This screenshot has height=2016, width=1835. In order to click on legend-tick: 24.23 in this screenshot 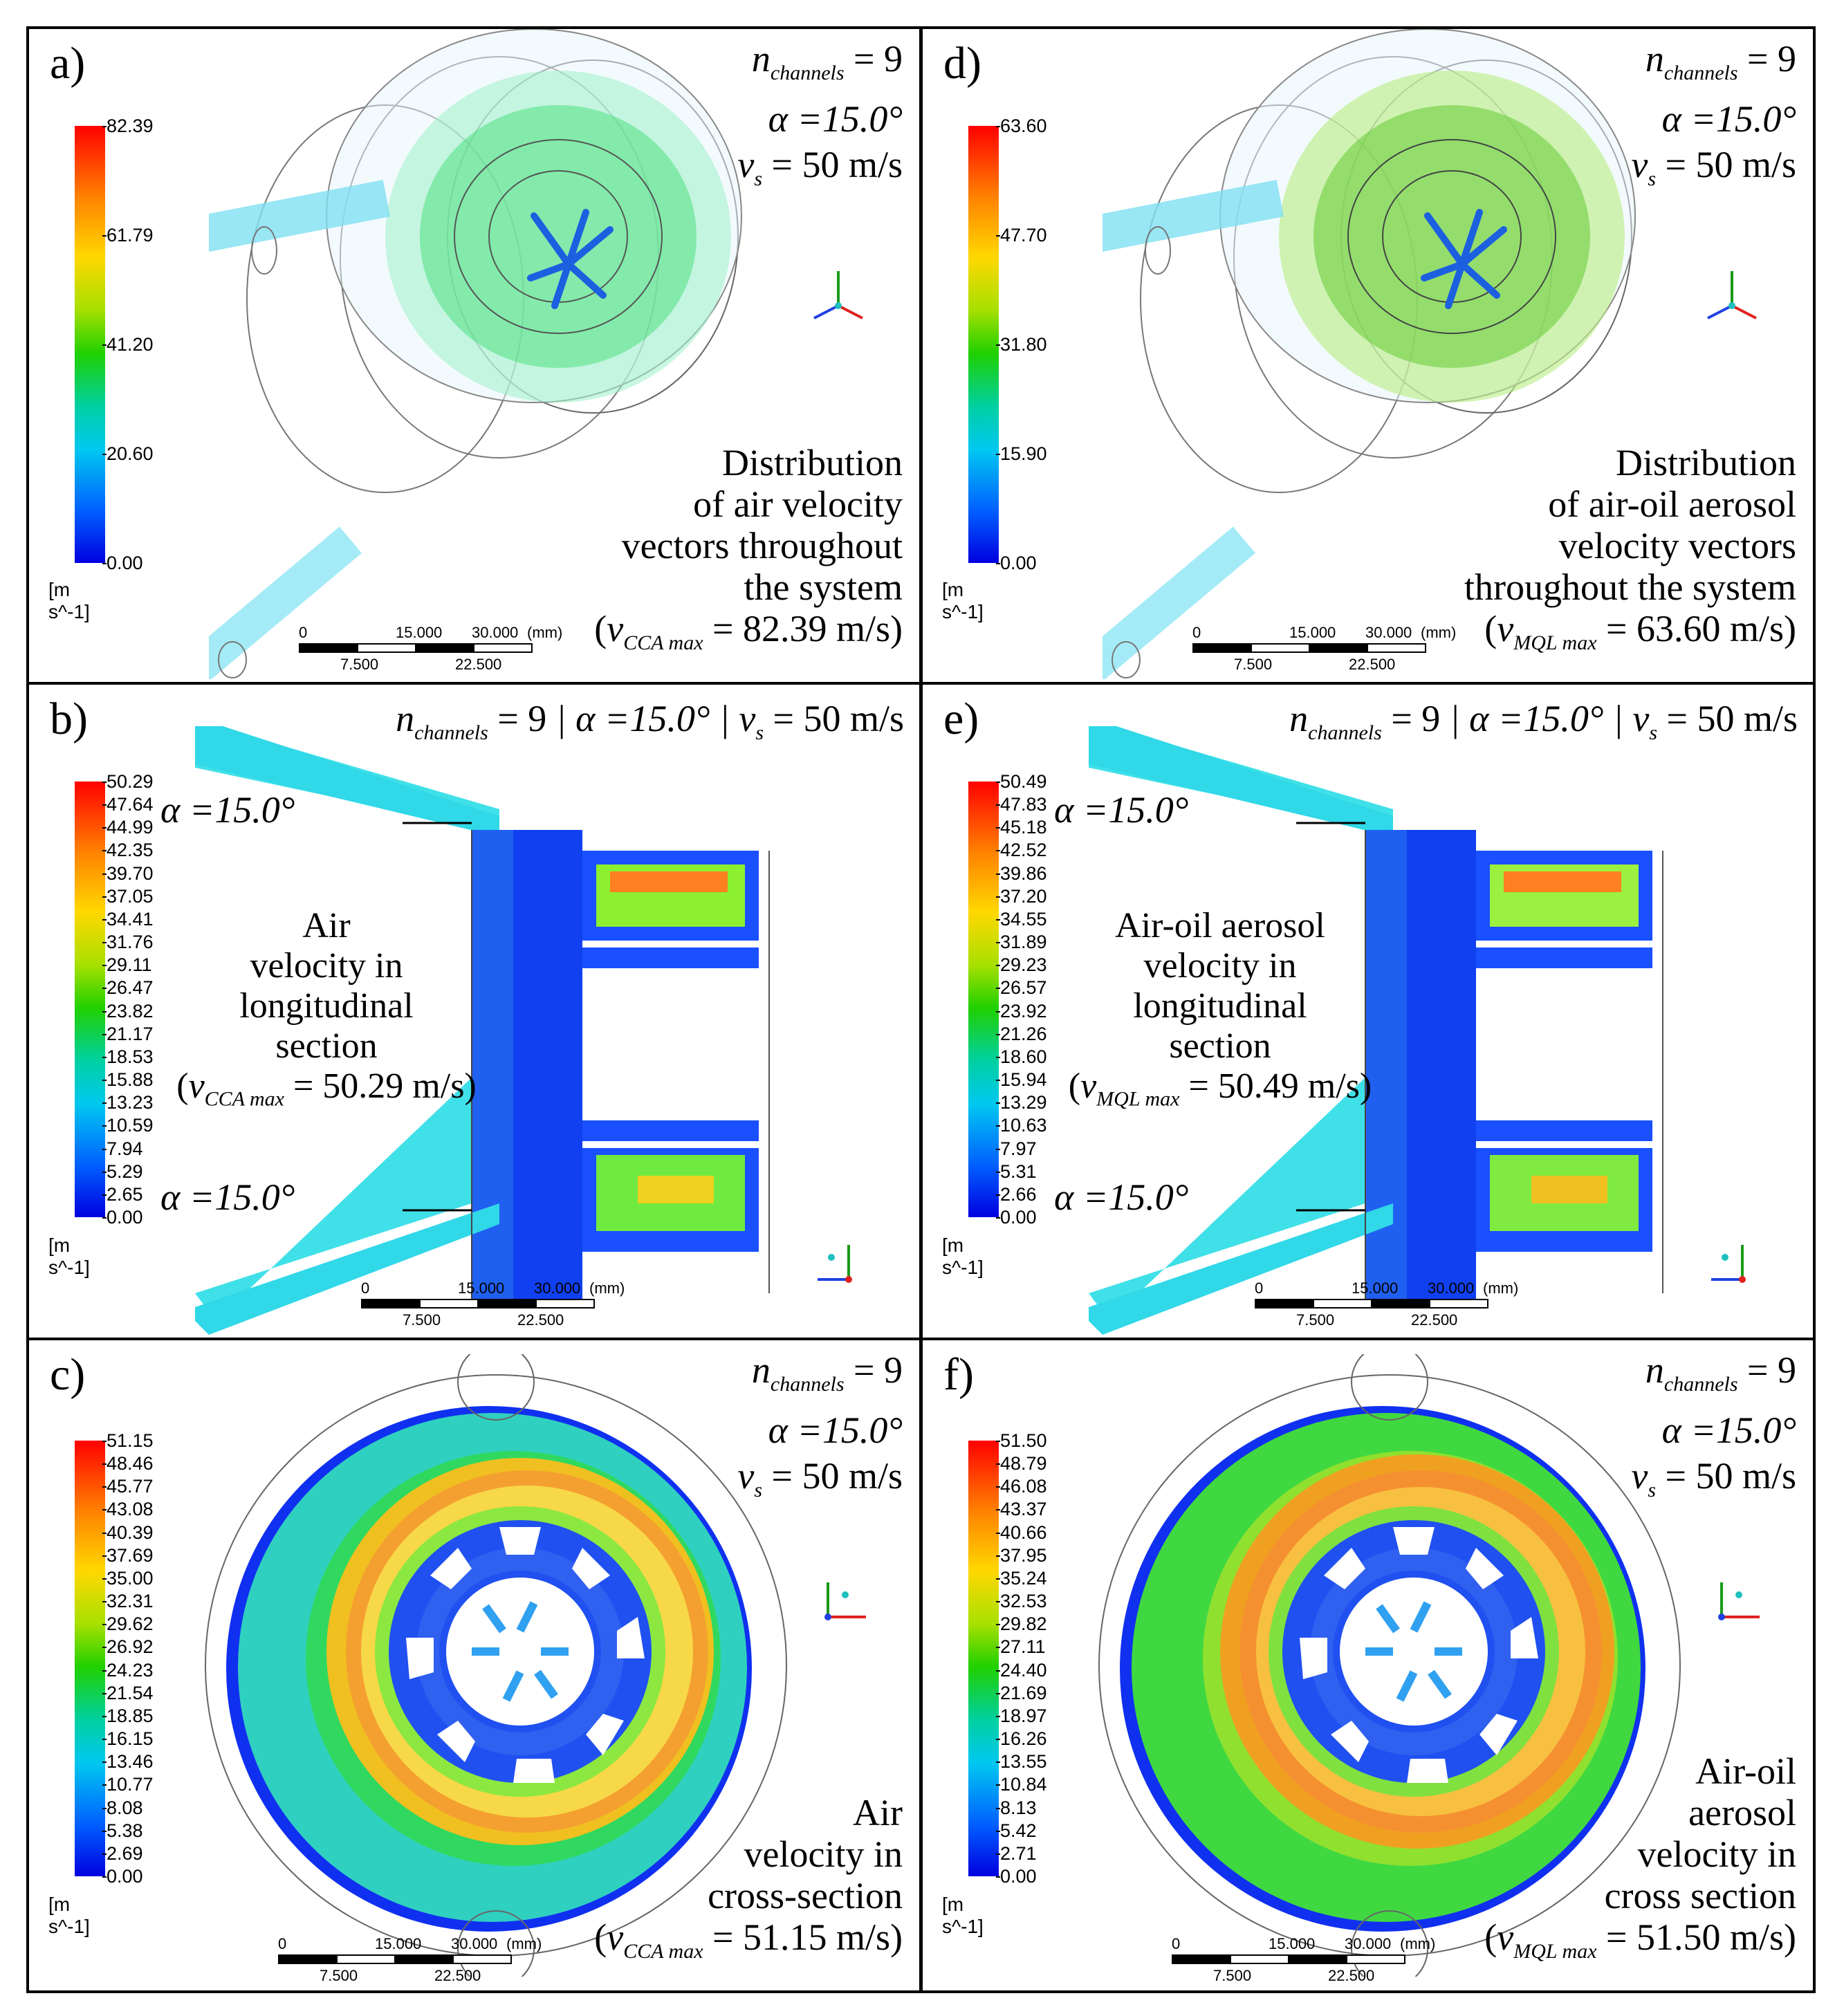, I will do `click(128, 1670)`.